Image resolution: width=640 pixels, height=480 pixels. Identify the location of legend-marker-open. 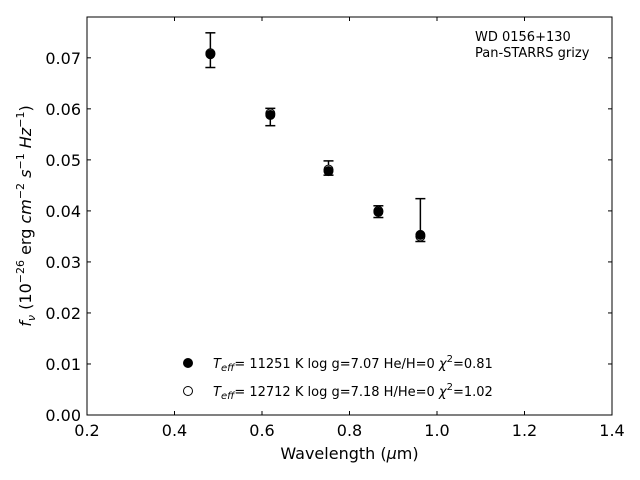
(188, 391).